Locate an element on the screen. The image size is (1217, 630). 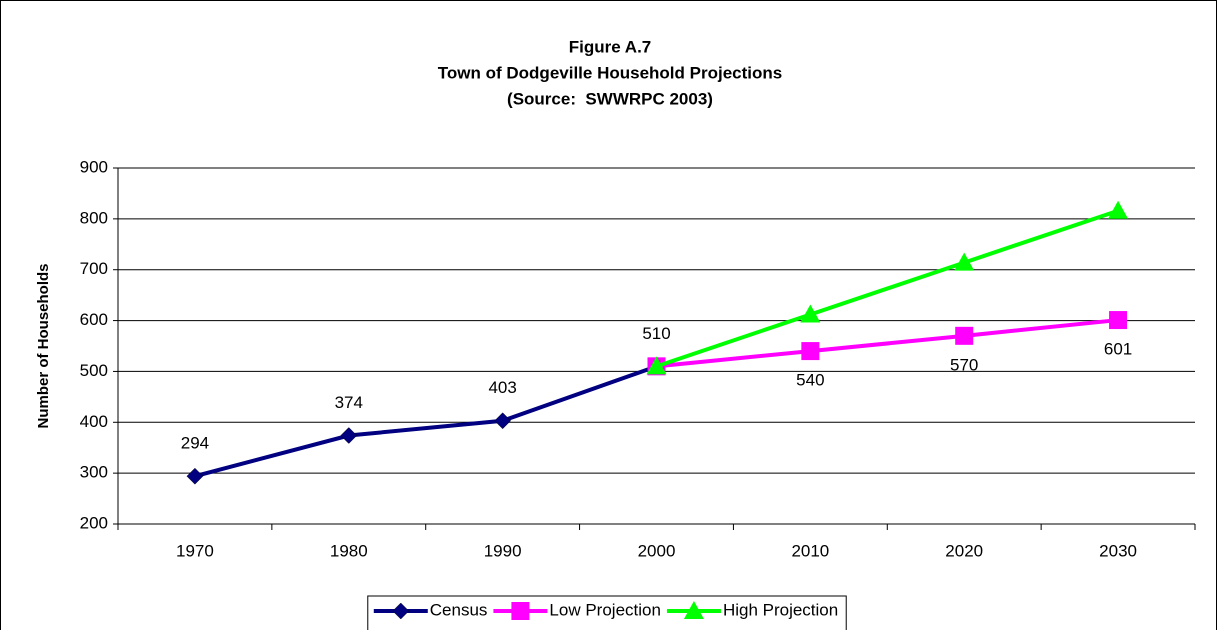
y-tick-label: 600 is located at coordinates (94, 319).